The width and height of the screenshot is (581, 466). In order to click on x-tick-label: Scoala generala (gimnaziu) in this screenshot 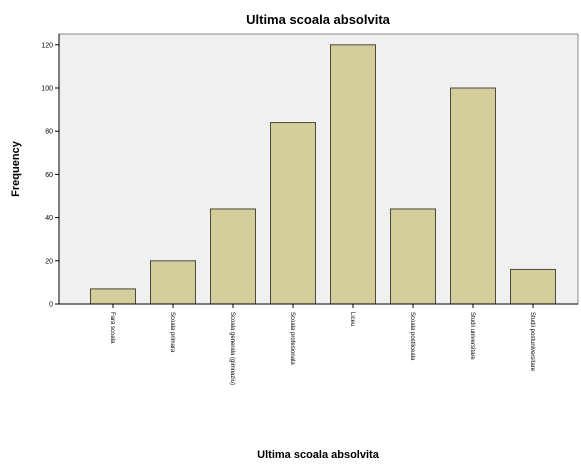, I will do `click(232, 348)`.